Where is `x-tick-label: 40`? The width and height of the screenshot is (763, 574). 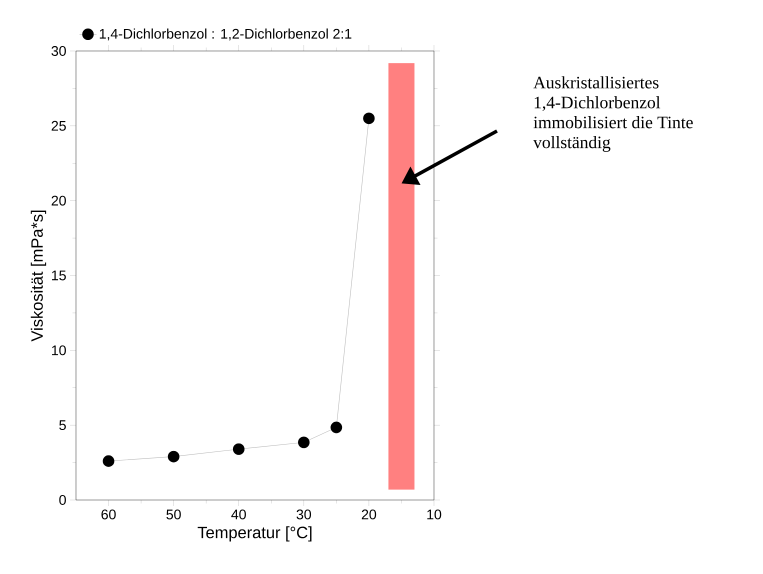 x-tick-label: 40 is located at coordinates (238, 515).